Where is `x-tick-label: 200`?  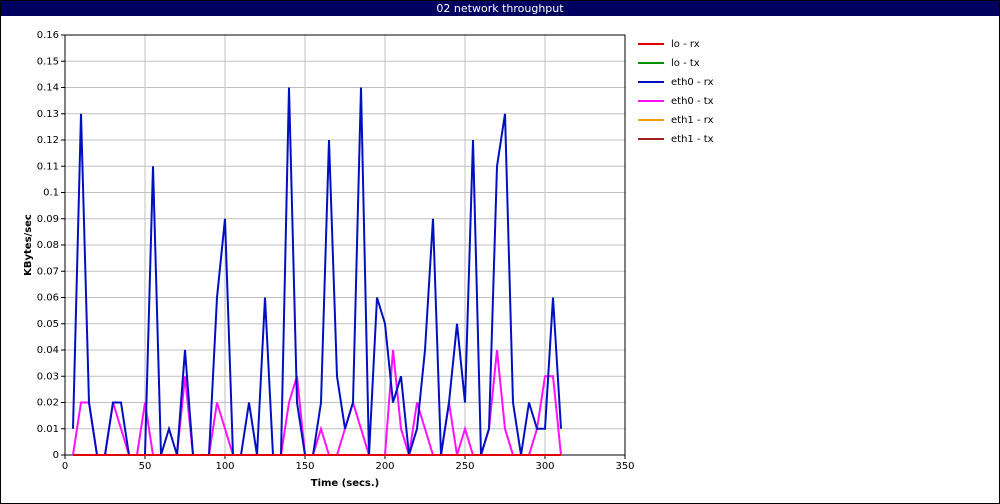
x-tick-label: 200 is located at coordinates (384, 466).